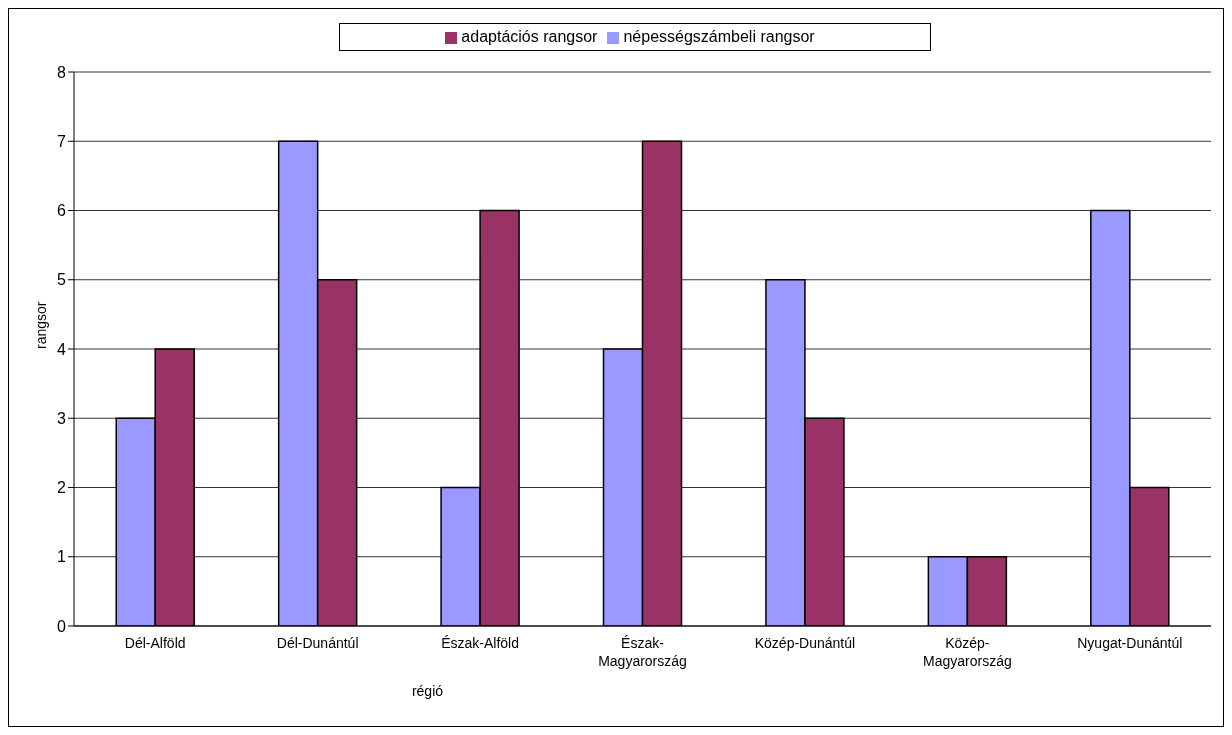 The height and width of the screenshot is (735, 1232). What do you see at coordinates (62, 488) in the screenshot?
I see `y-tick-label: 2` at bounding box center [62, 488].